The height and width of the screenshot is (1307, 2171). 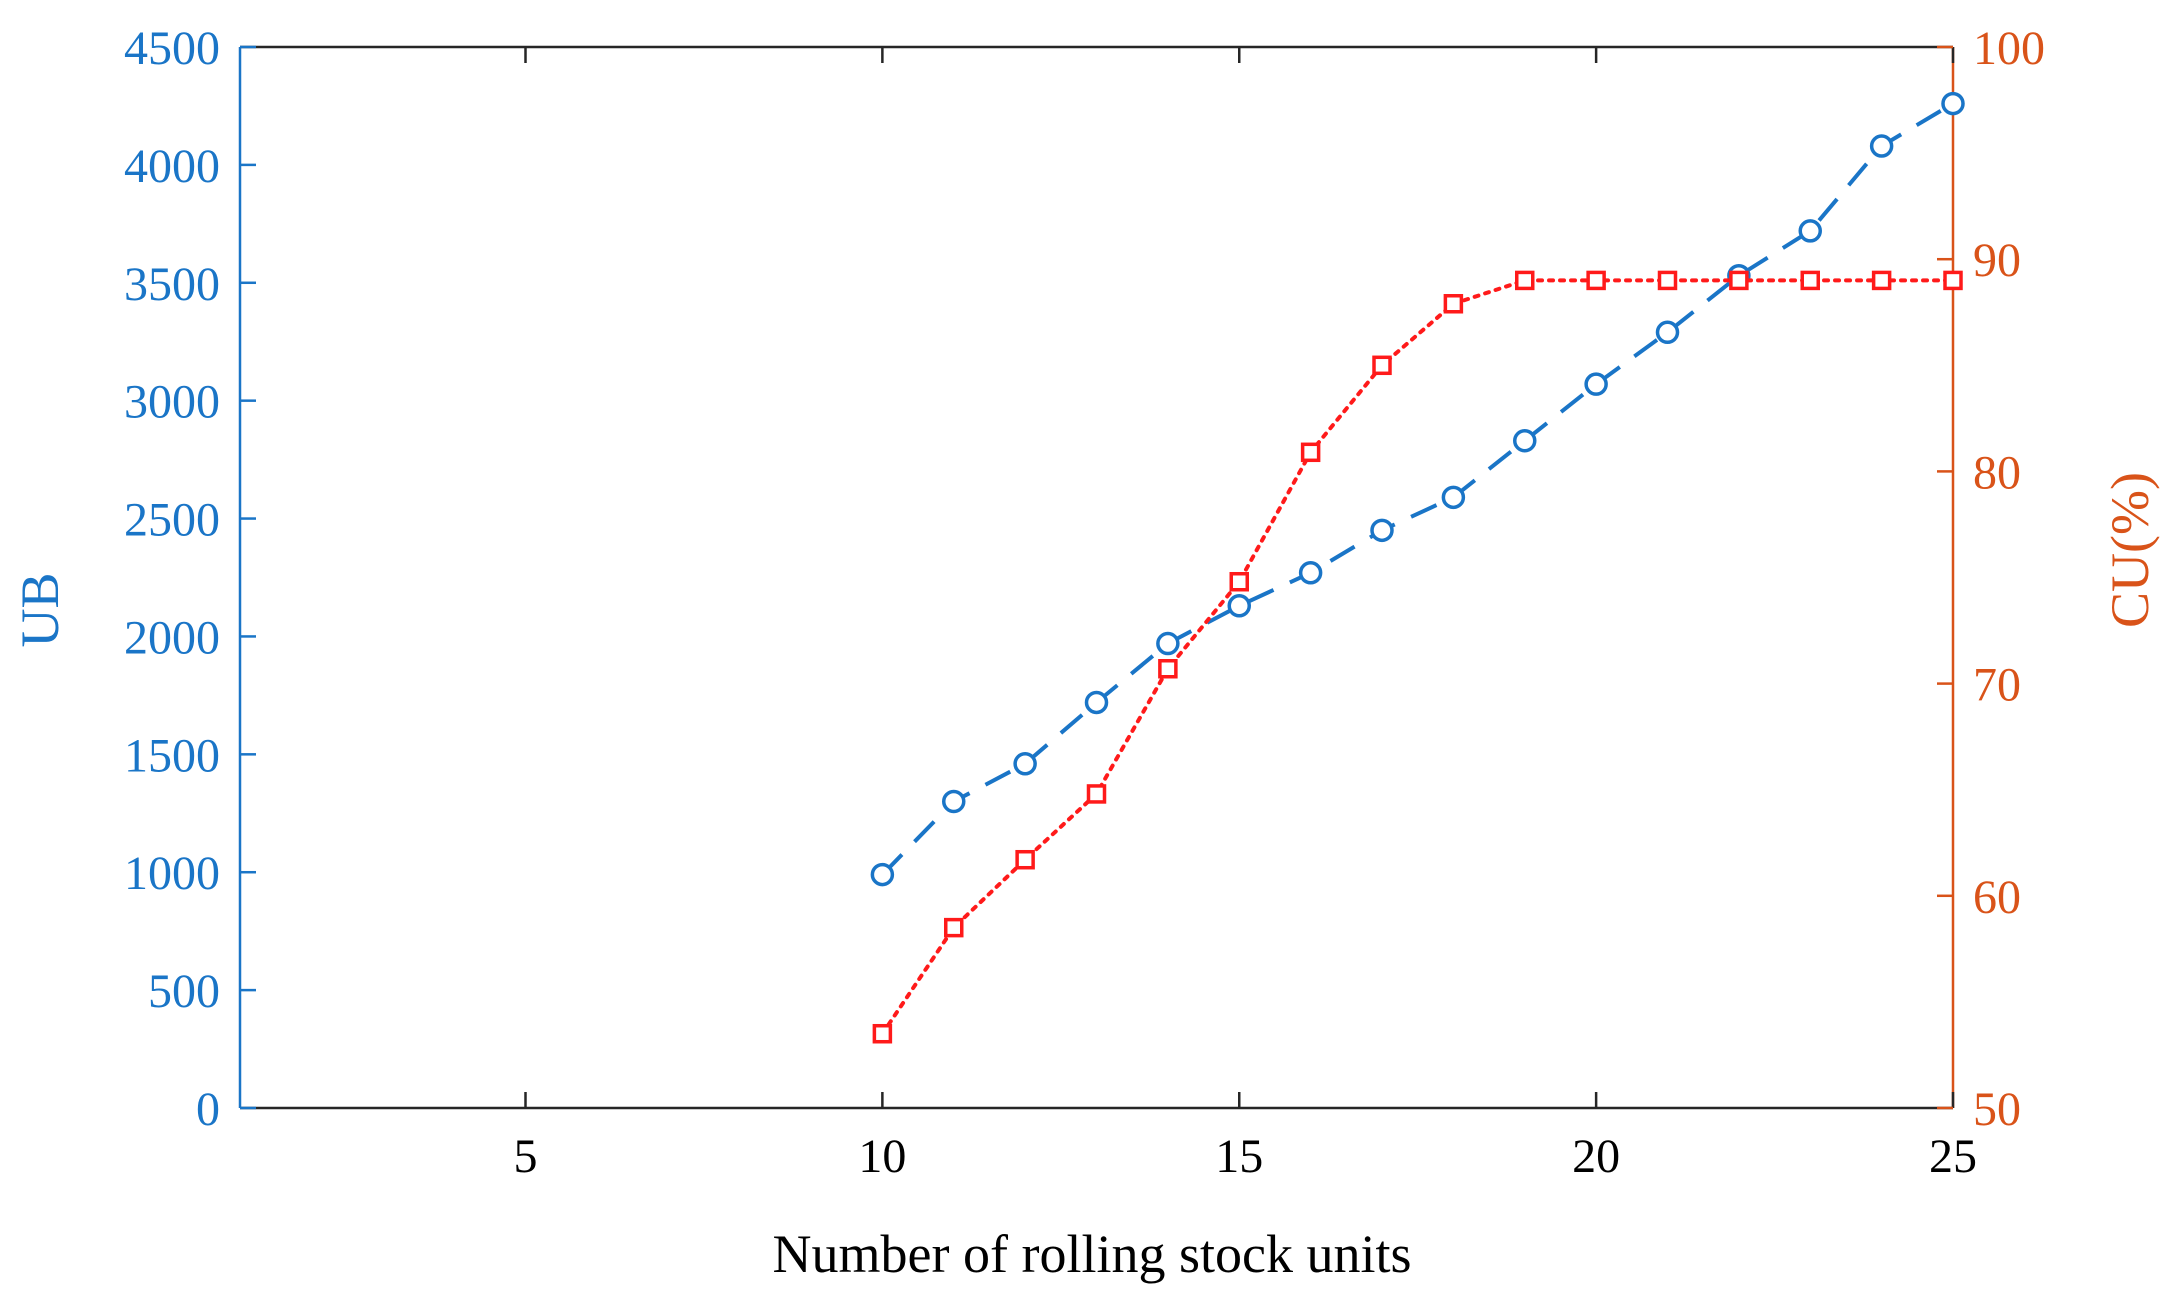 I want to click on right-y-tick-label: 50, so click(x=1997, y=1109).